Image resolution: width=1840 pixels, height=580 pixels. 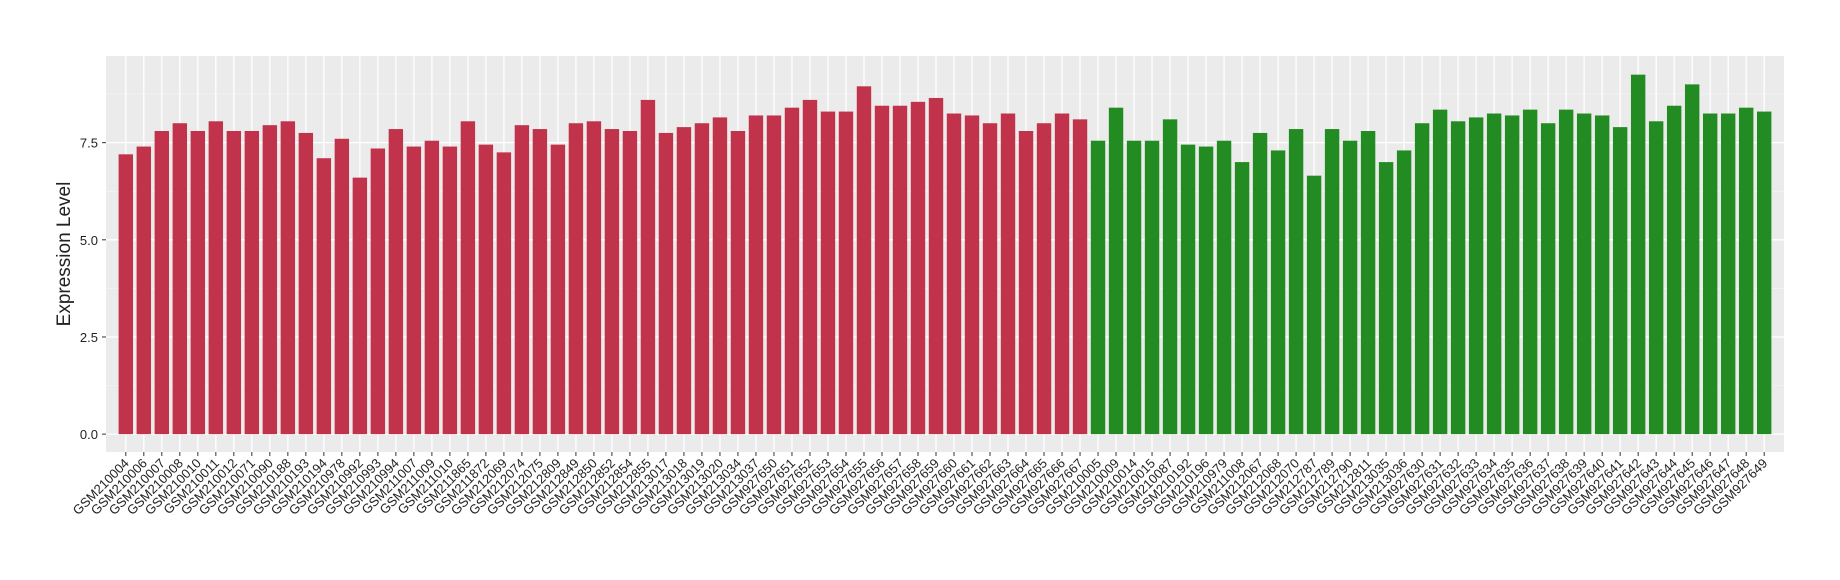 I want to click on y-tick-label: 5.0, so click(x=89, y=240).